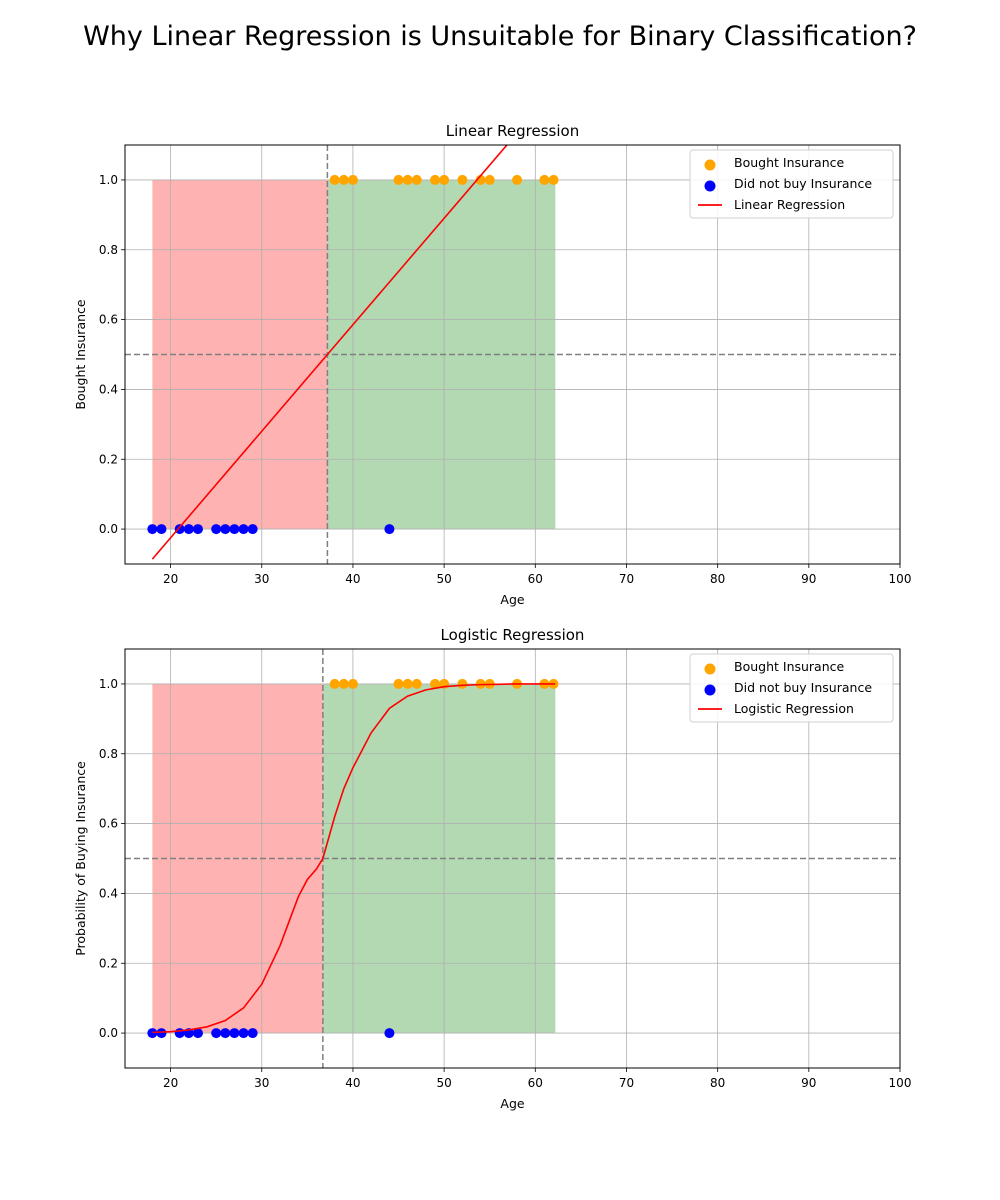 The image size is (1000, 1200). What do you see at coordinates (513, 635) in the screenshot?
I see `chart-title: Logistic Regression` at bounding box center [513, 635].